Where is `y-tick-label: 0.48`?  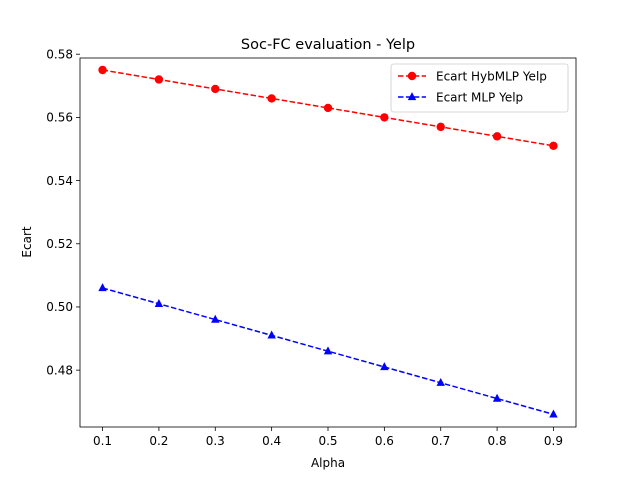
y-tick-label: 0.48 is located at coordinates (59, 370).